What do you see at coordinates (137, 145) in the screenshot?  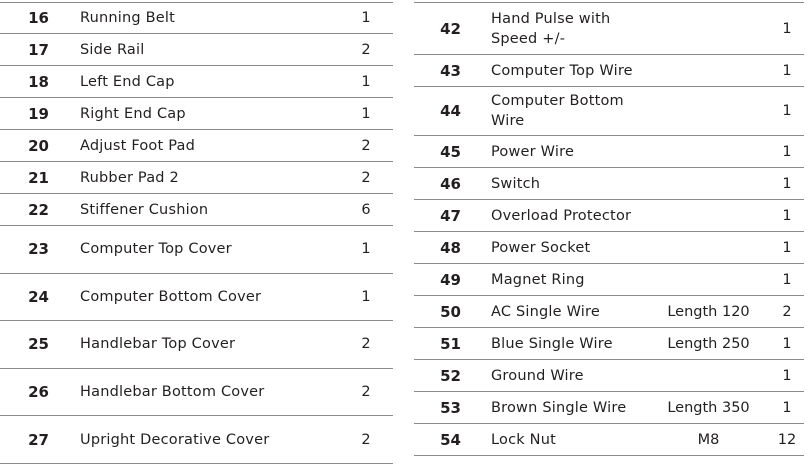 I see `part-name: Adjust Foot Pad` at bounding box center [137, 145].